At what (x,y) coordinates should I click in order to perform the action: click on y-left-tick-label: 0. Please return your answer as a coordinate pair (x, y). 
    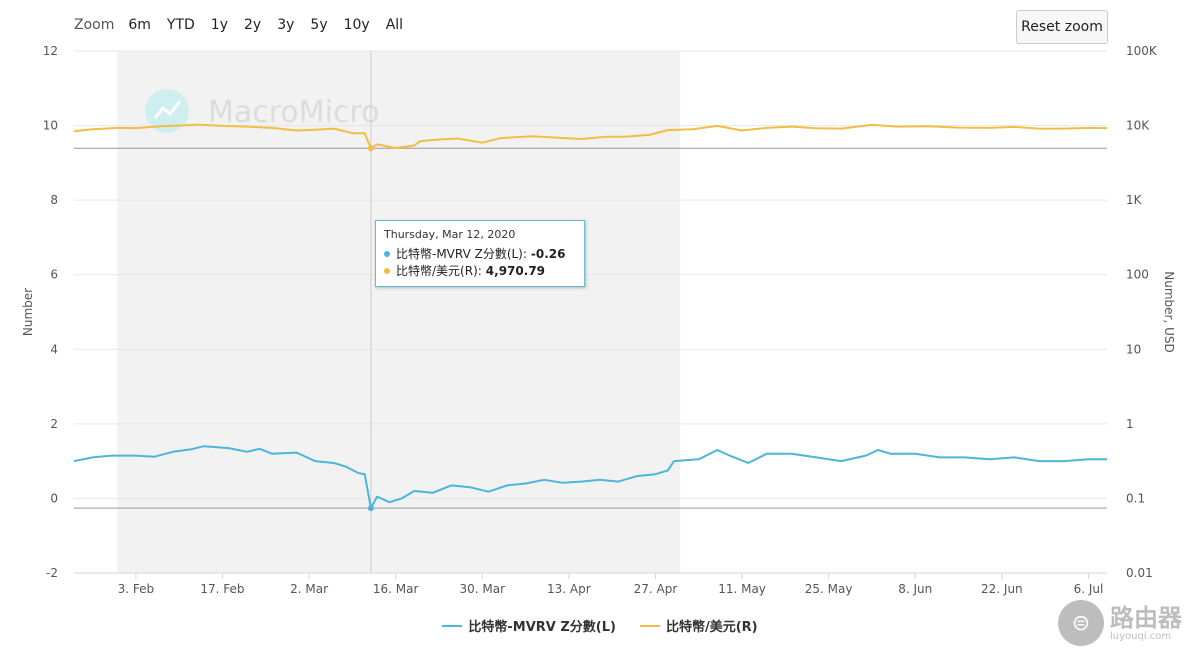
    Looking at the image, I should click on (54, 498).